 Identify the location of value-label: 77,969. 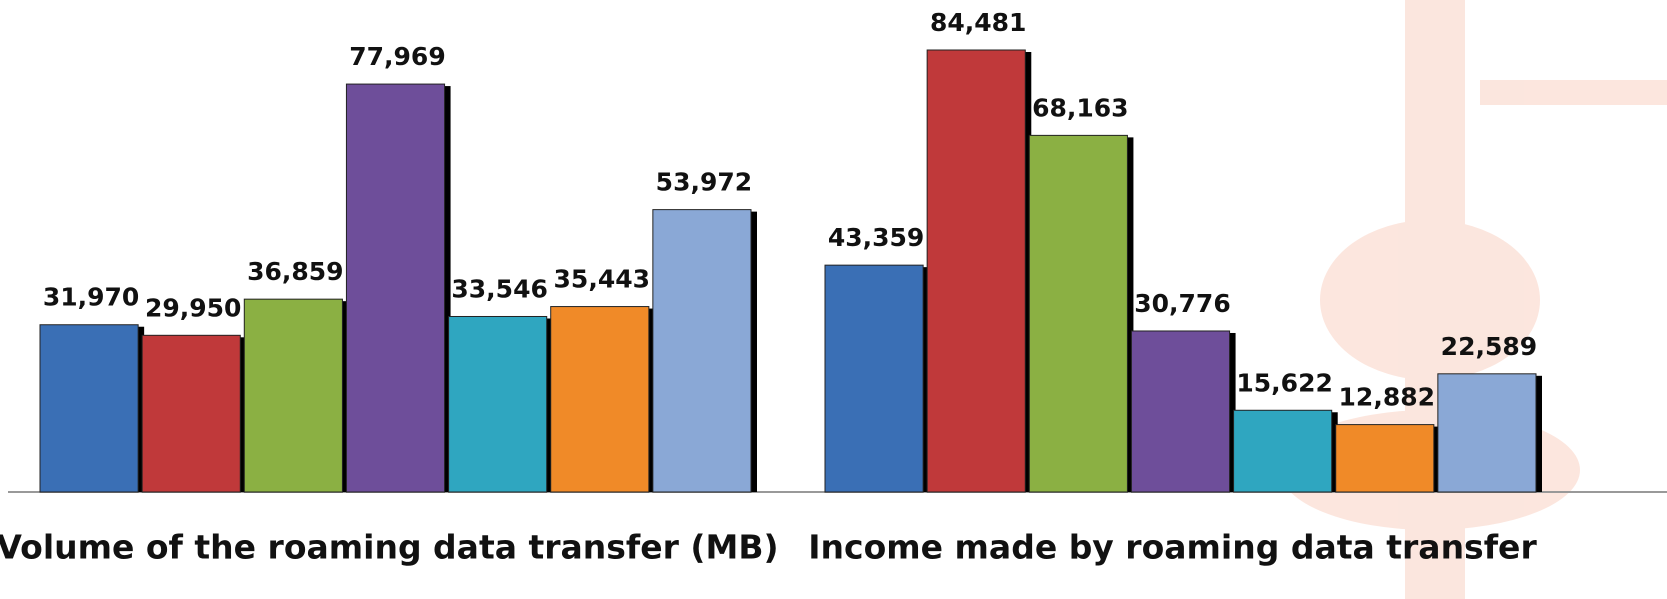
(397, 56).